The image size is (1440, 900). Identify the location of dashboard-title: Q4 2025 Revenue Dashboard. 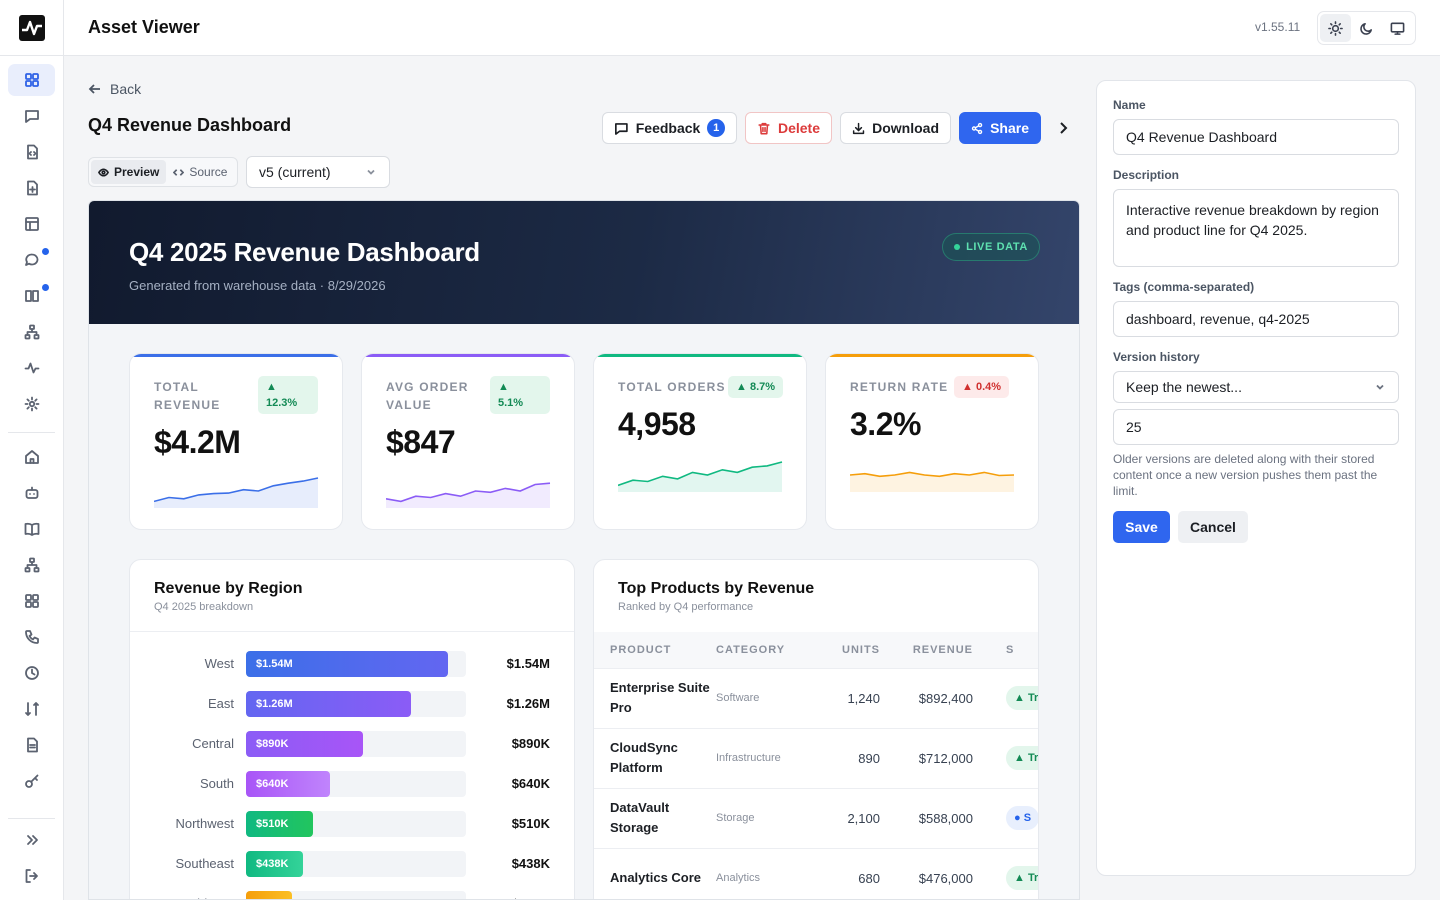
(304, 252).